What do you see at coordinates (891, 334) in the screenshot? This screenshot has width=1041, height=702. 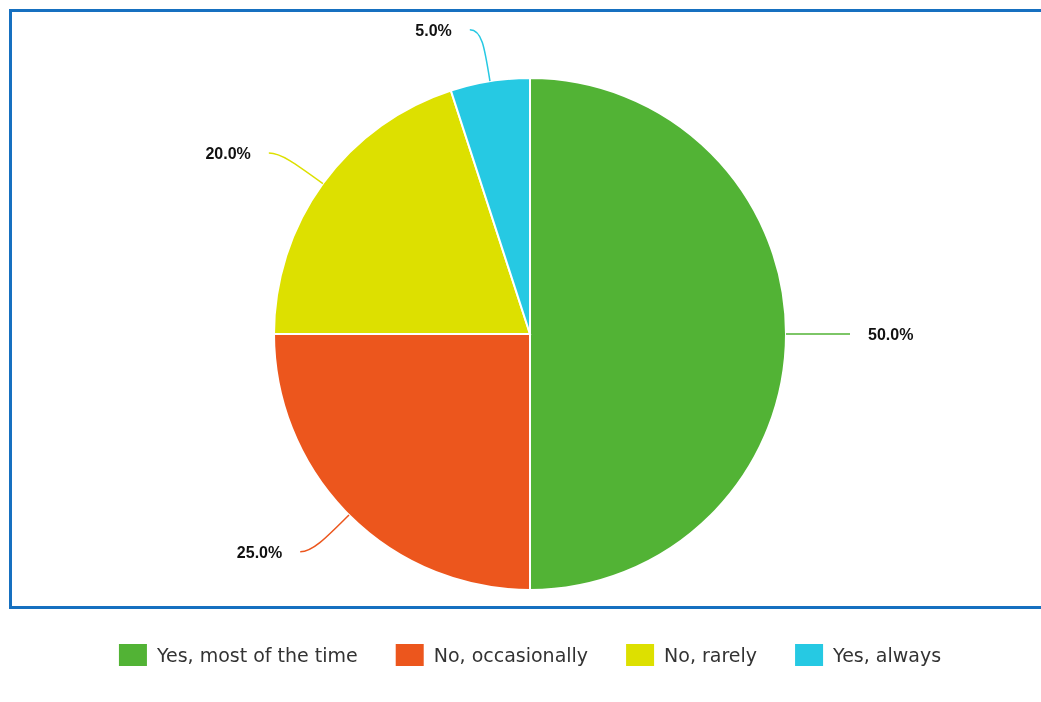 I see `data-label: 50.0%` at bounding box center [891, 334].